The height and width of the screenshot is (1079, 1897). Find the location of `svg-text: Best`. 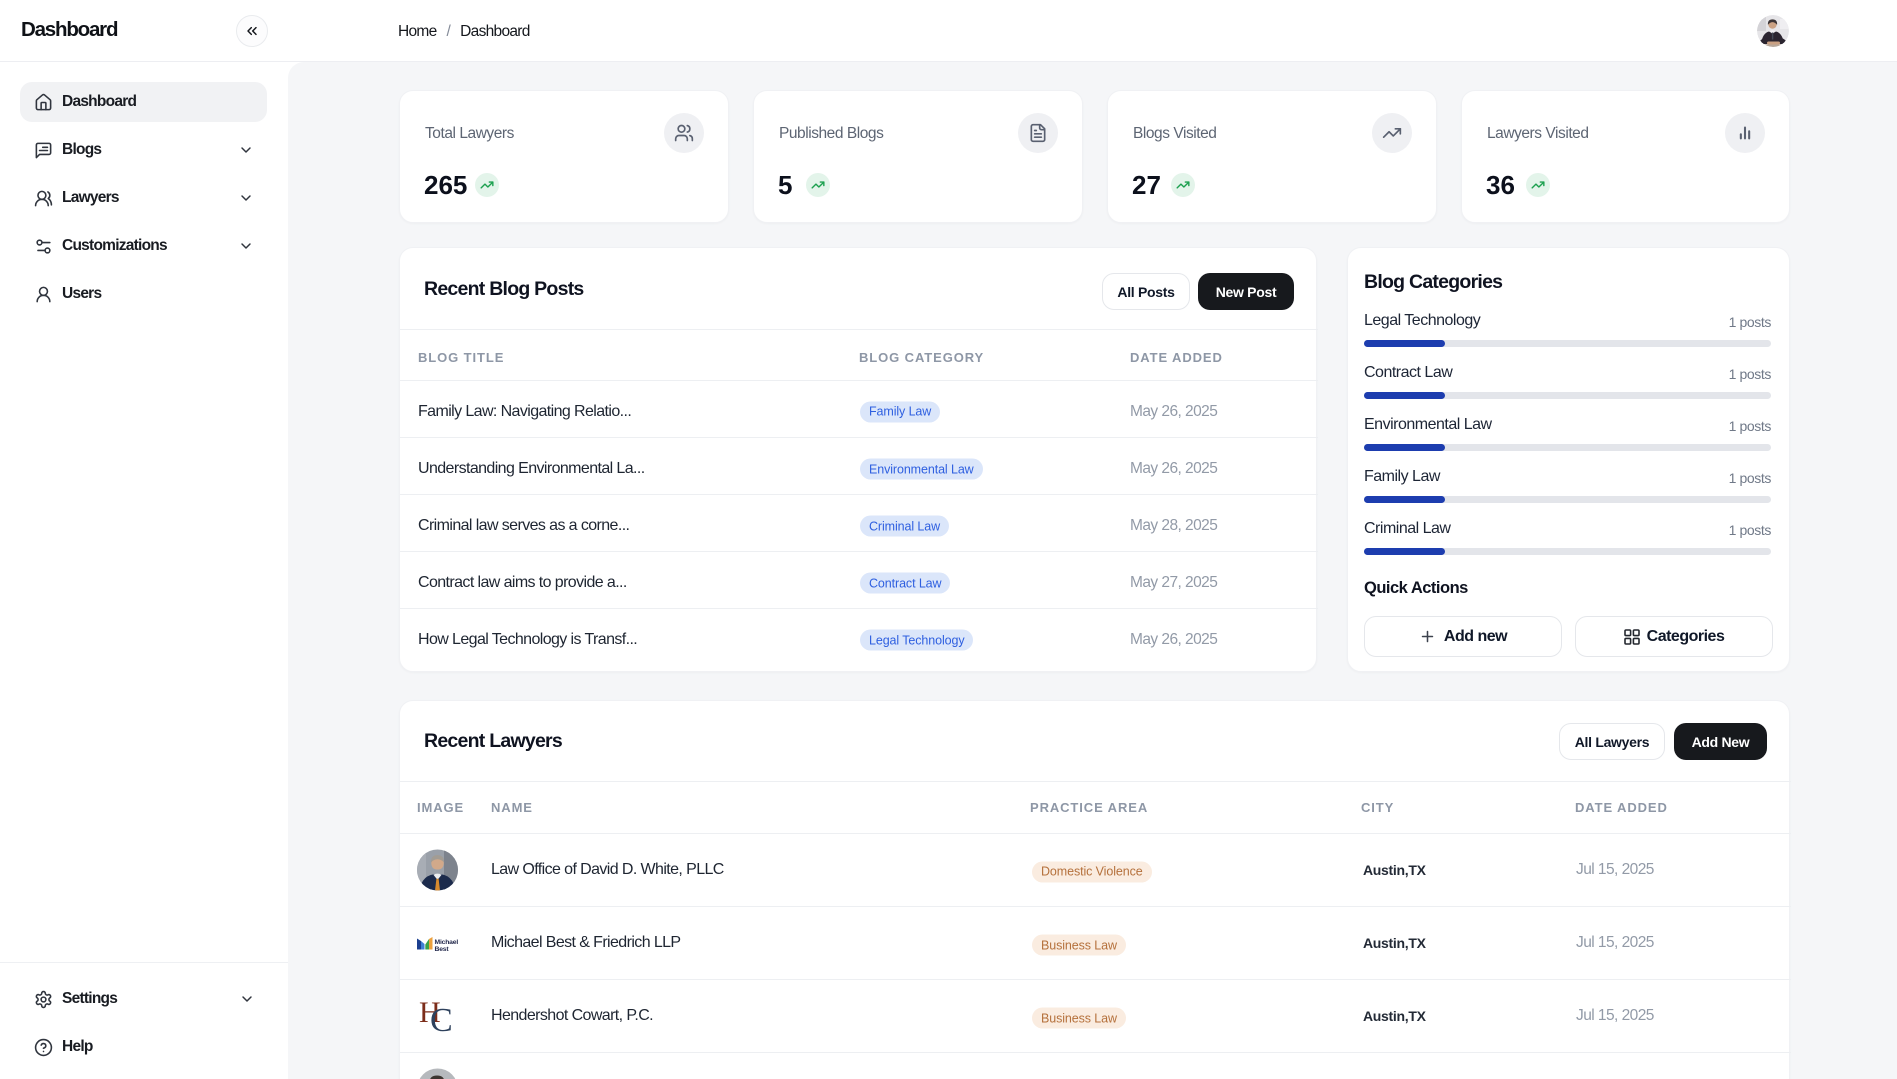

svg-text: Best is located at coordinates (442, 949).